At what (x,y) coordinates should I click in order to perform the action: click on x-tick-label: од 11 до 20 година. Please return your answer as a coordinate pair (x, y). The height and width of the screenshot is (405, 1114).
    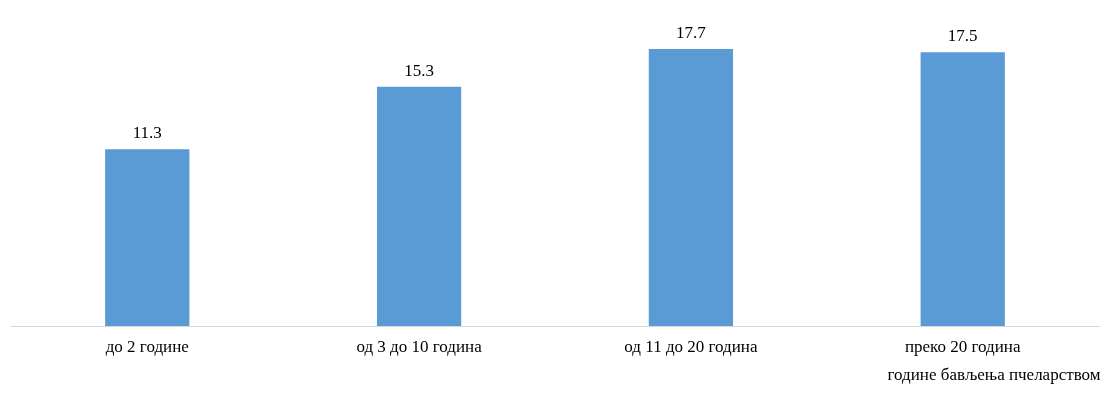
    Looking at the image, I should click on (691, 346).